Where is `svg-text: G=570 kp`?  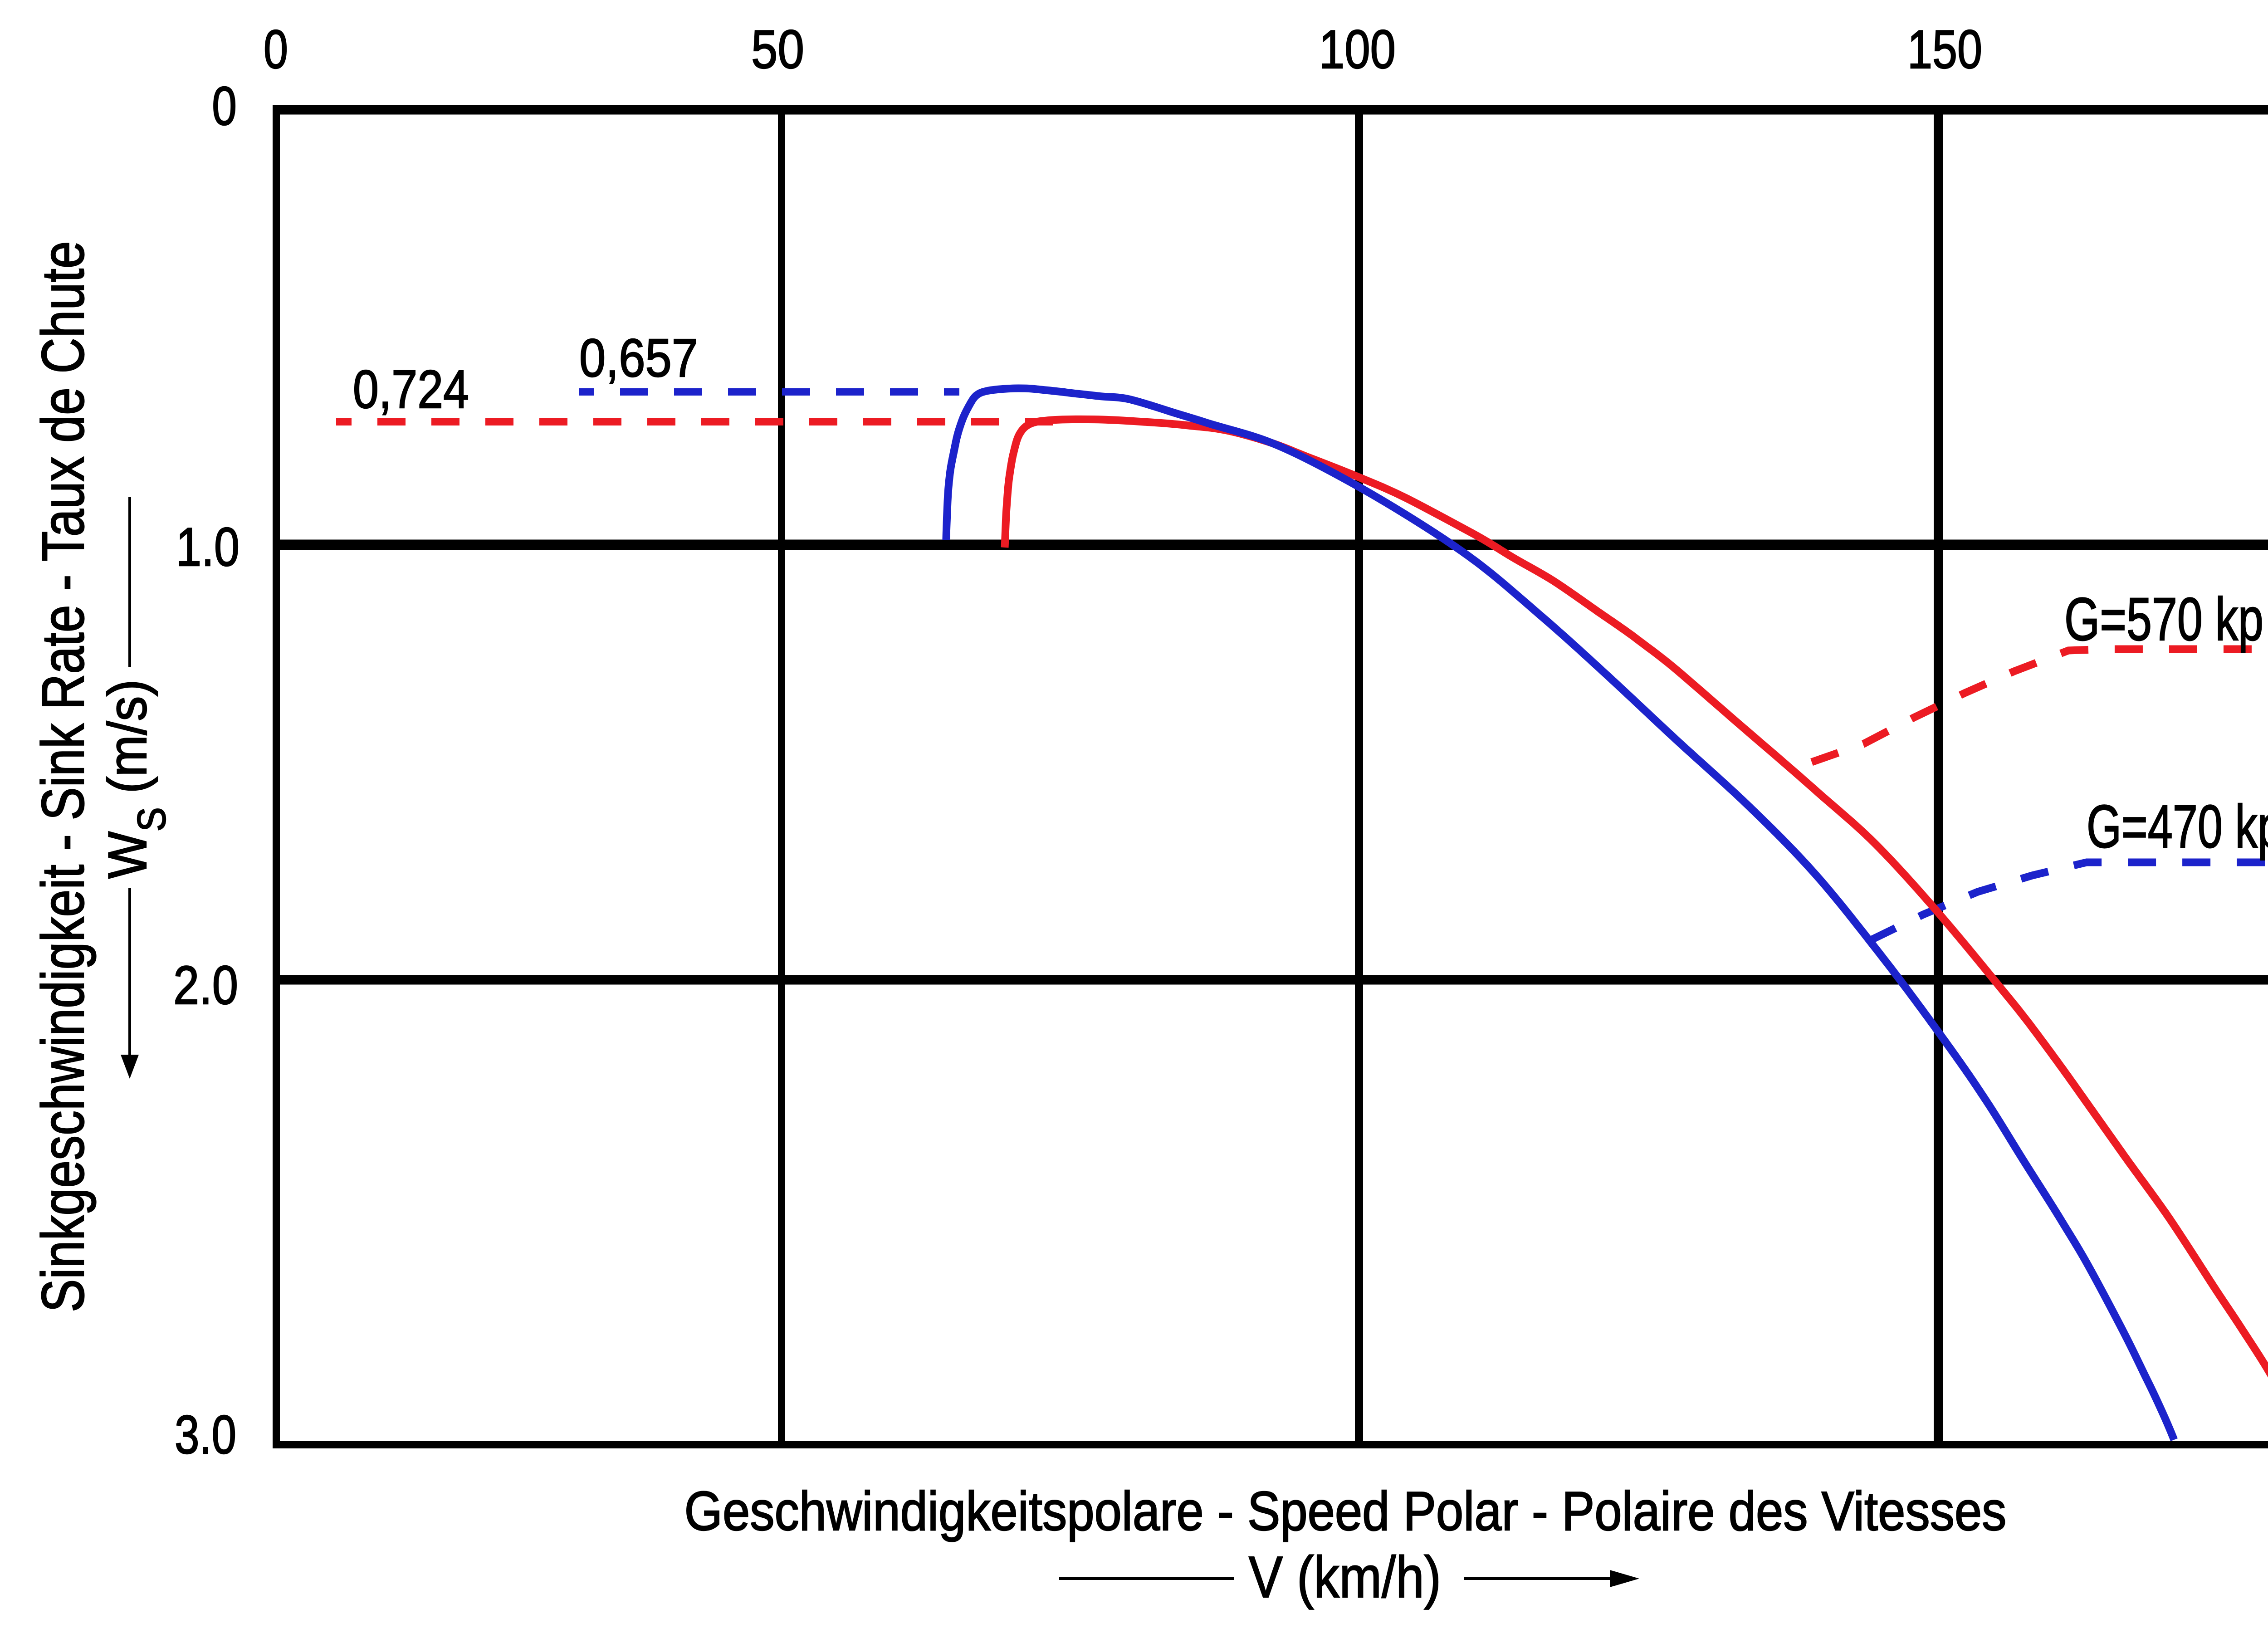 svg-text: G=570 kp is located at coordinates (2163, 619).